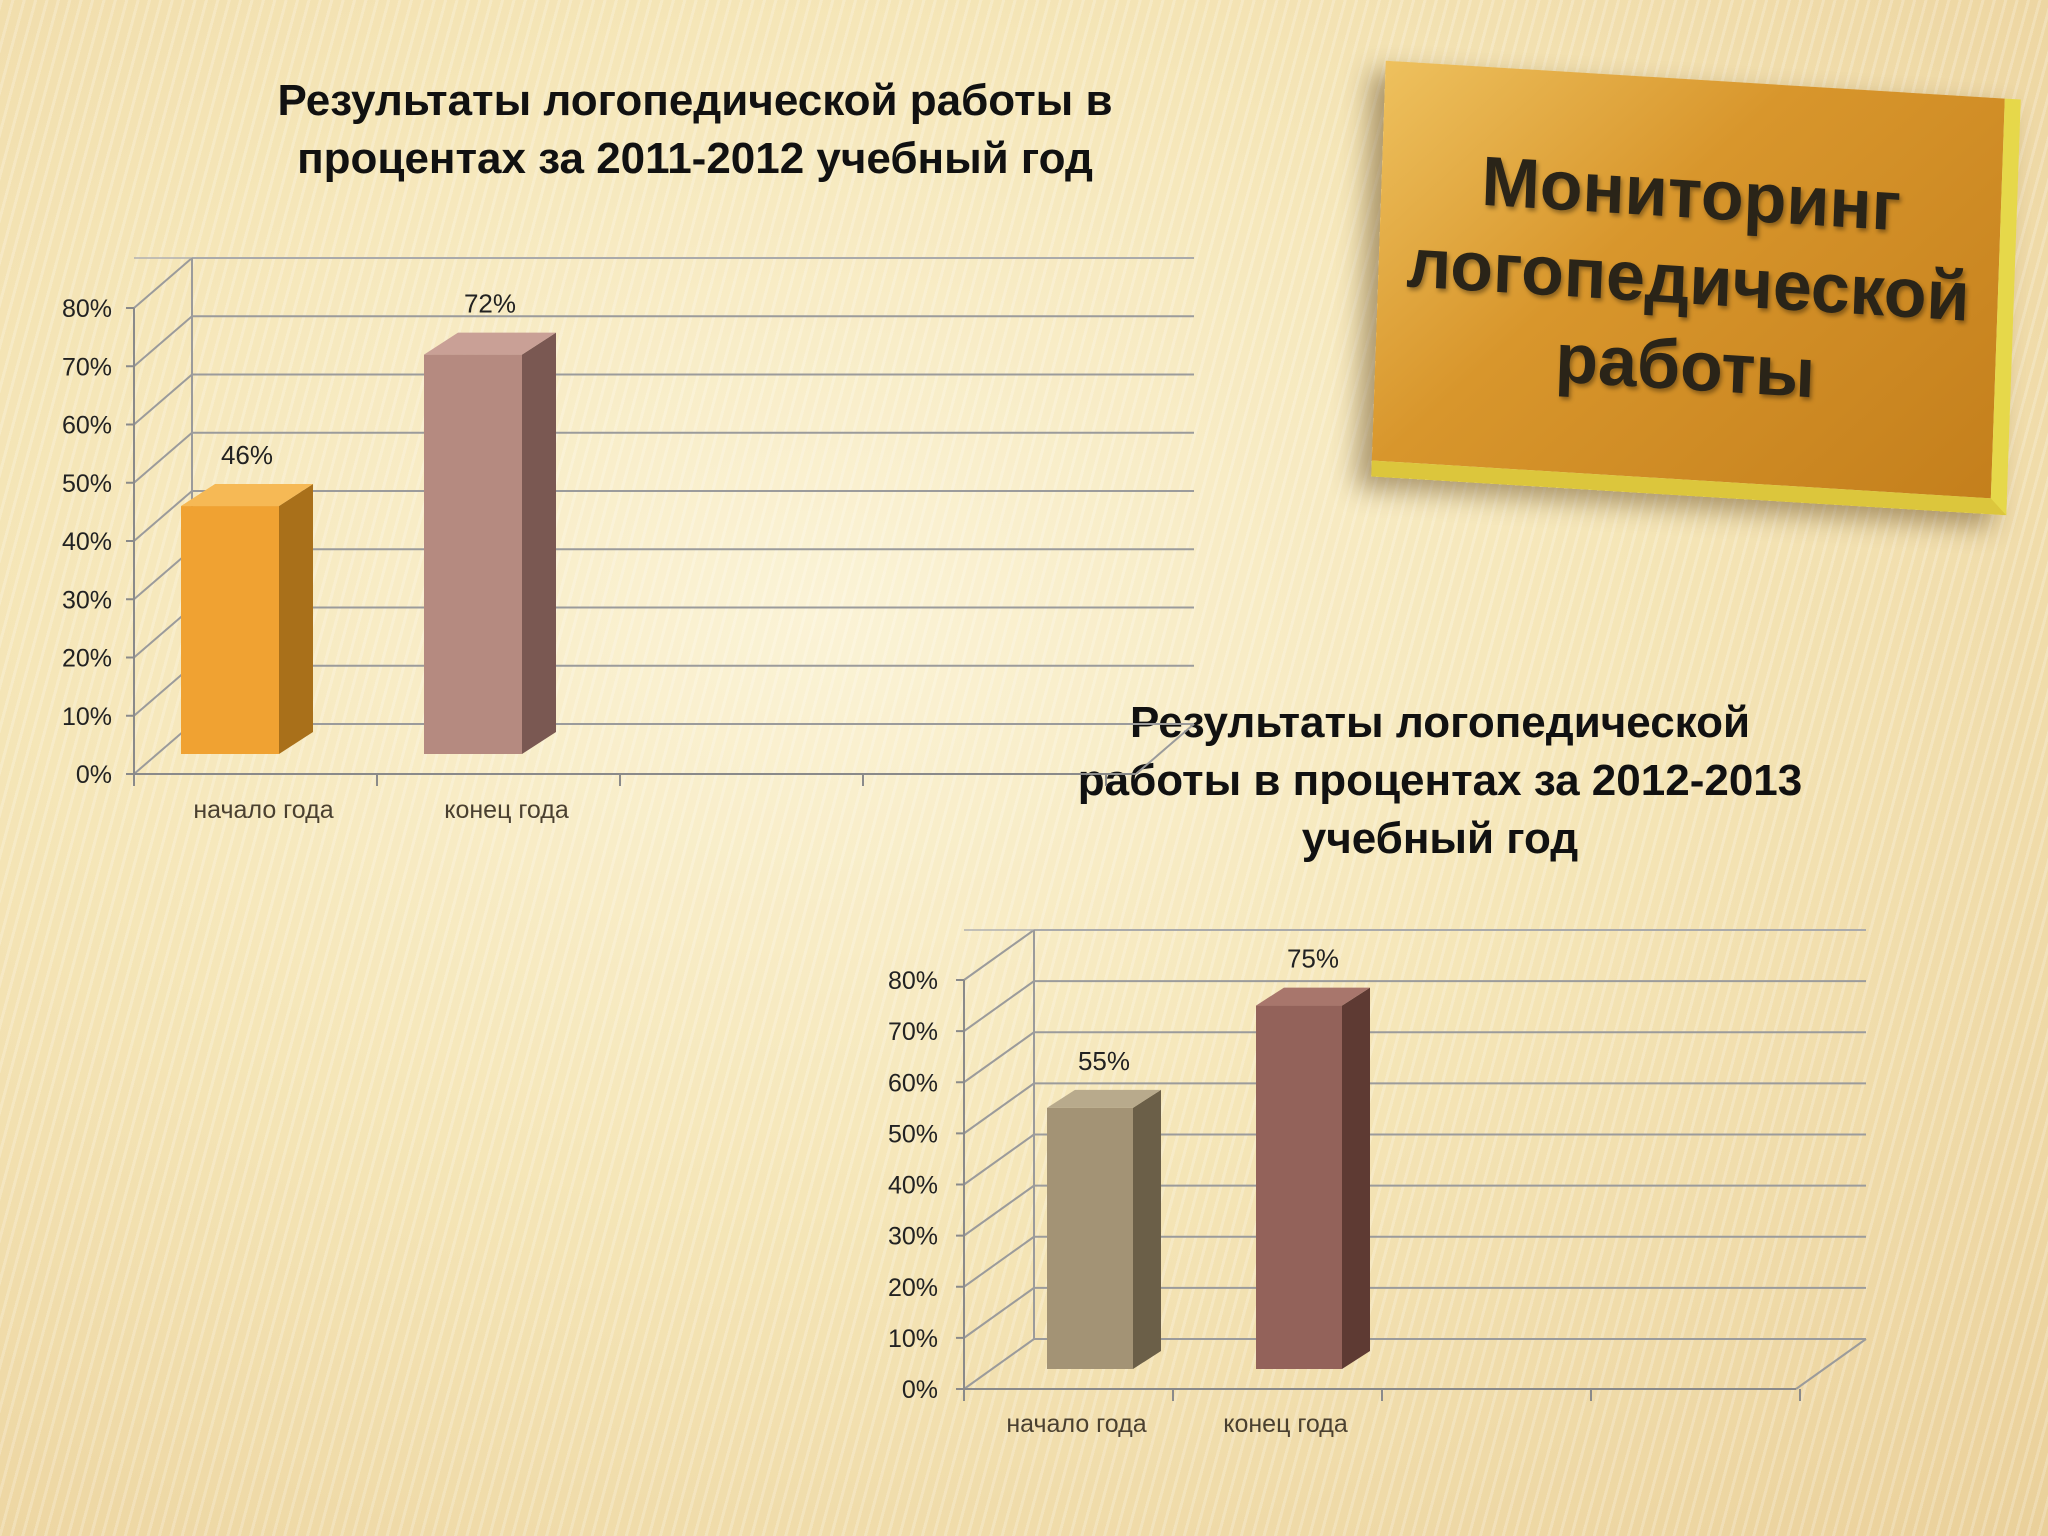  Describe the element at coordinates (87, 484) in the screenshot. I see `chart1-y-tick-label: 50%` at that location.